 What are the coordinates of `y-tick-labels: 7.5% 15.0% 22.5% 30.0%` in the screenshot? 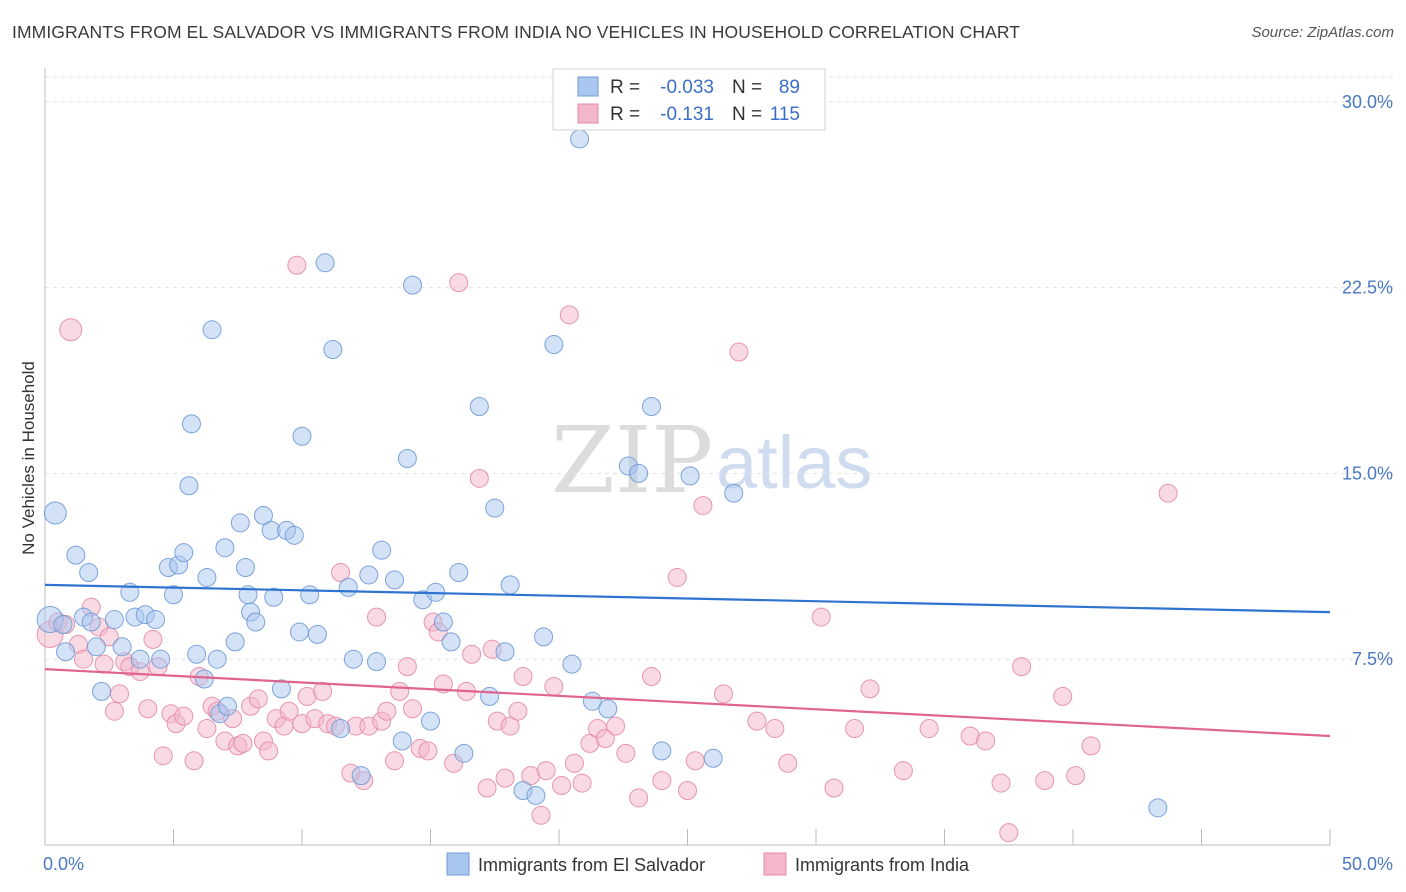 It's located at (1367, 380).